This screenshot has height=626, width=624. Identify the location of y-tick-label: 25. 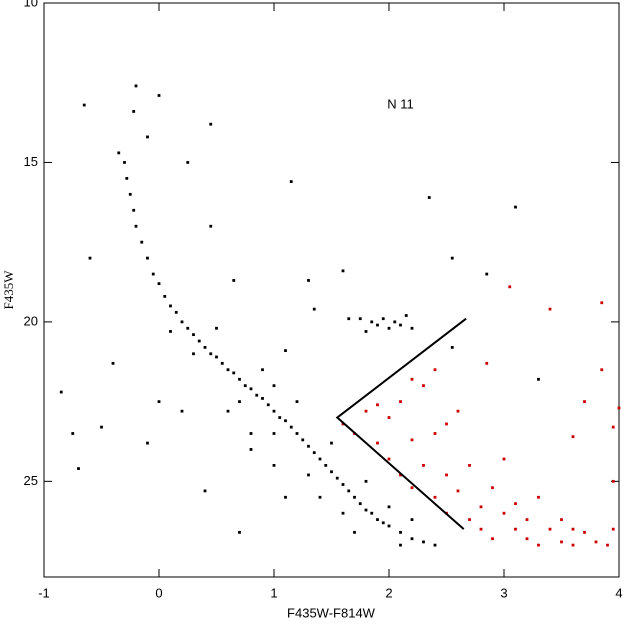
(31, 480).